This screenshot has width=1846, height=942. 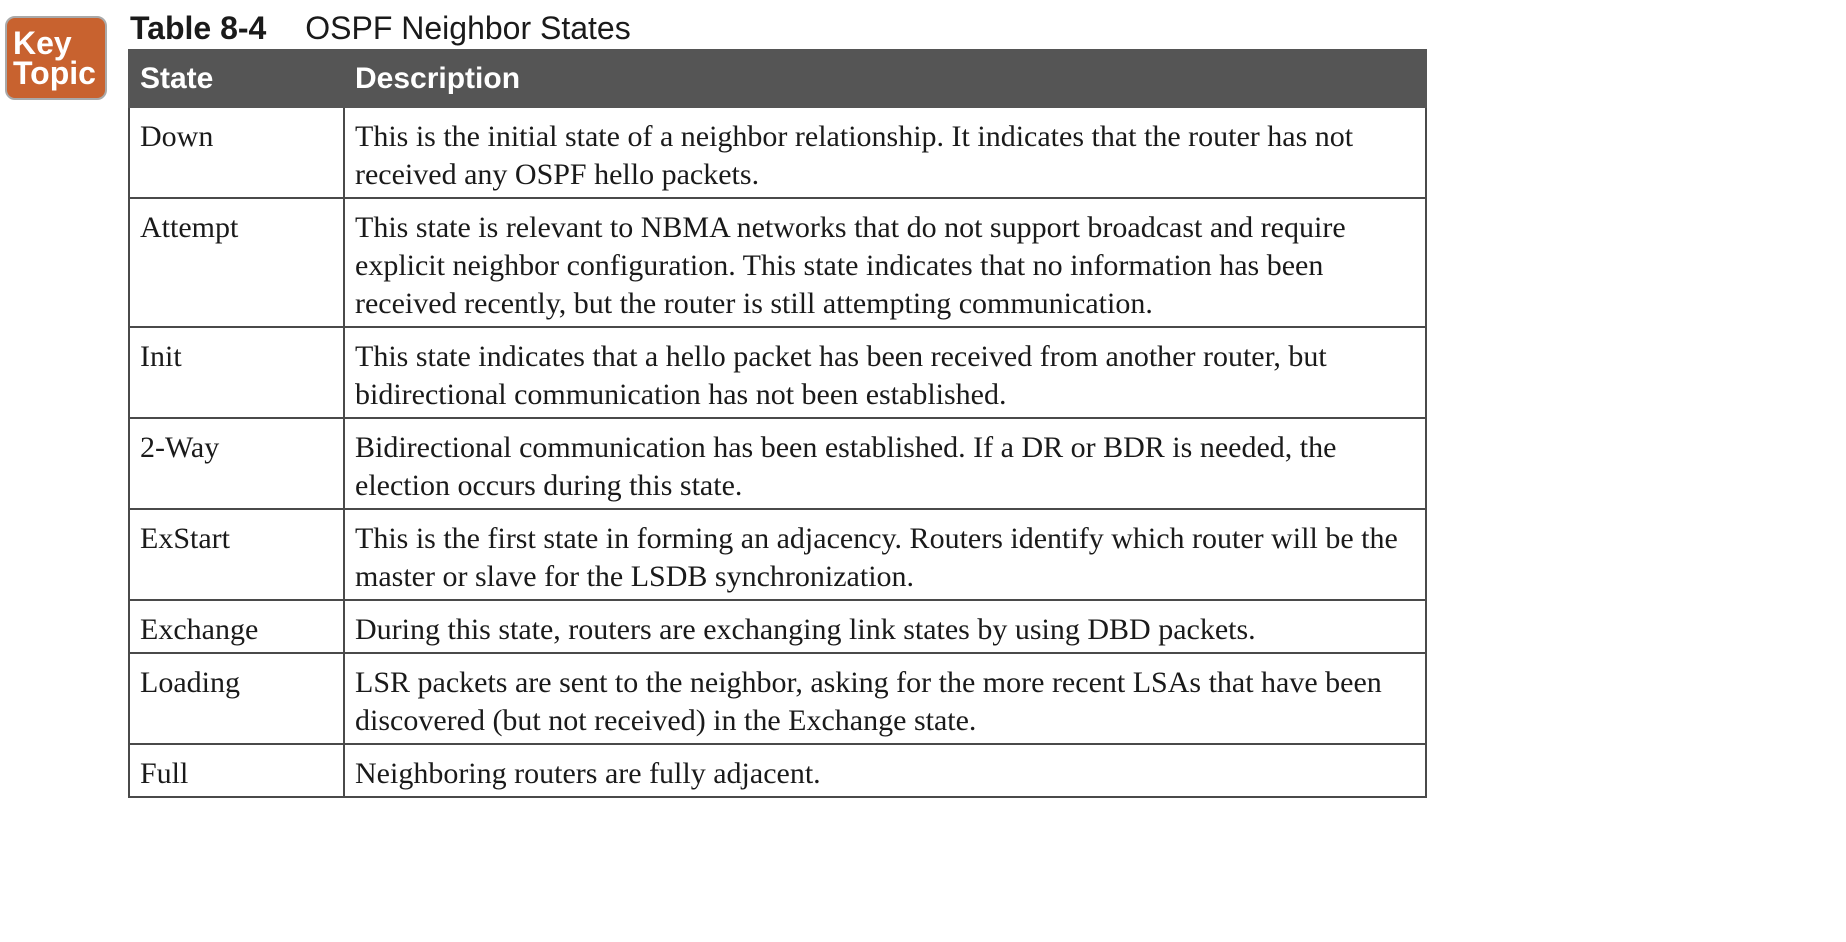 What do you see at coordinates (42, 43) in the screenshot?
I see `key-topic-line1: Key` at bounding box center [42, 43].